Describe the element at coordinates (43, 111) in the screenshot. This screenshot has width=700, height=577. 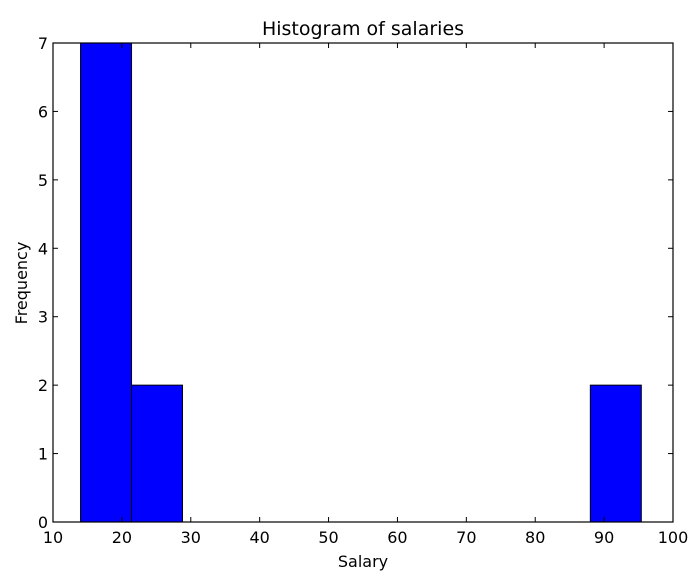
I see `y-tick-label: 6` at that location.